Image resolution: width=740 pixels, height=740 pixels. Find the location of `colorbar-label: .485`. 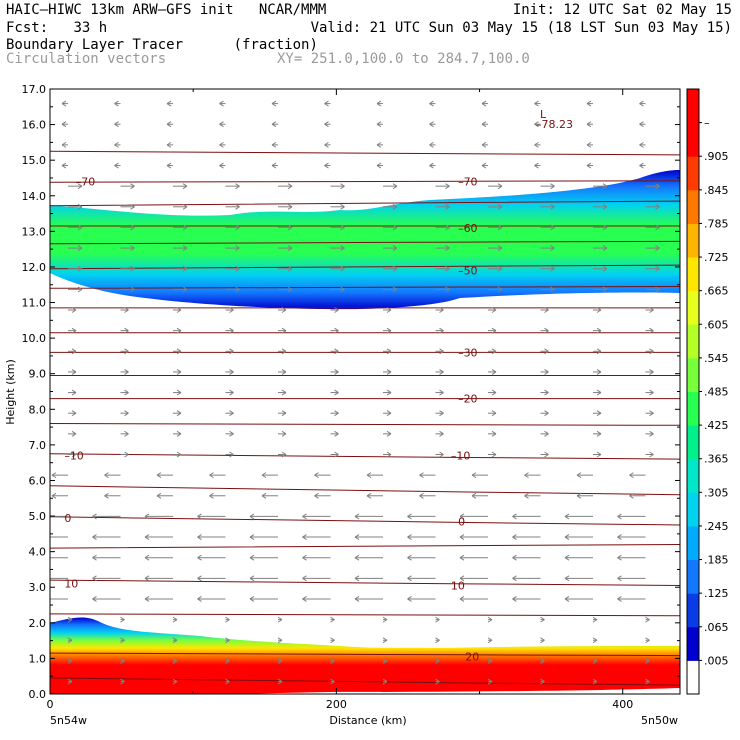

colorbar-label: .485 is located at coordinates (716, 392).